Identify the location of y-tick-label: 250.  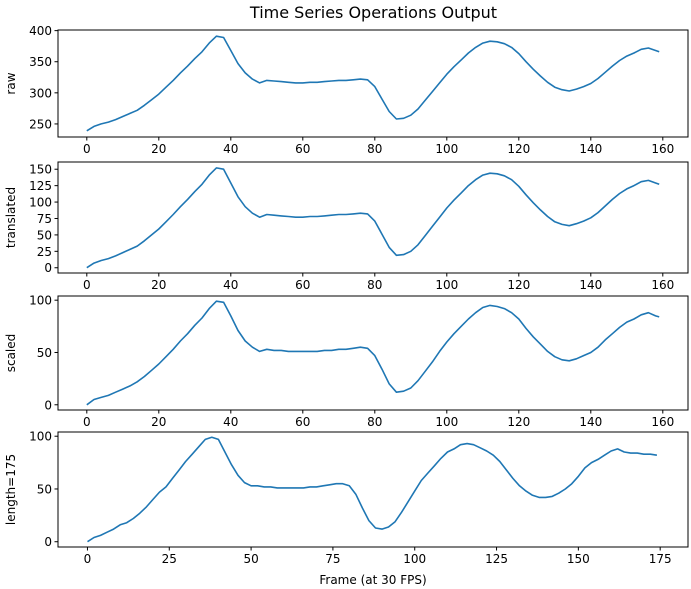
(40, 124).